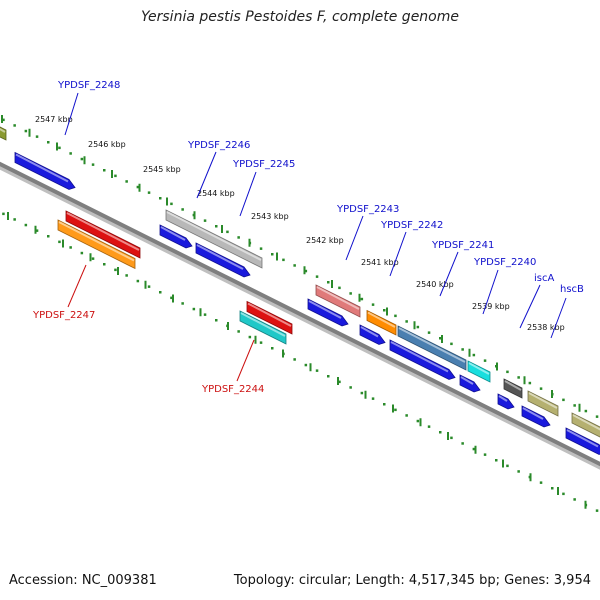 The width and height of the screenshot is (600, 600). I want to click on tick-label: 2546 kbp, so click(107, 144).